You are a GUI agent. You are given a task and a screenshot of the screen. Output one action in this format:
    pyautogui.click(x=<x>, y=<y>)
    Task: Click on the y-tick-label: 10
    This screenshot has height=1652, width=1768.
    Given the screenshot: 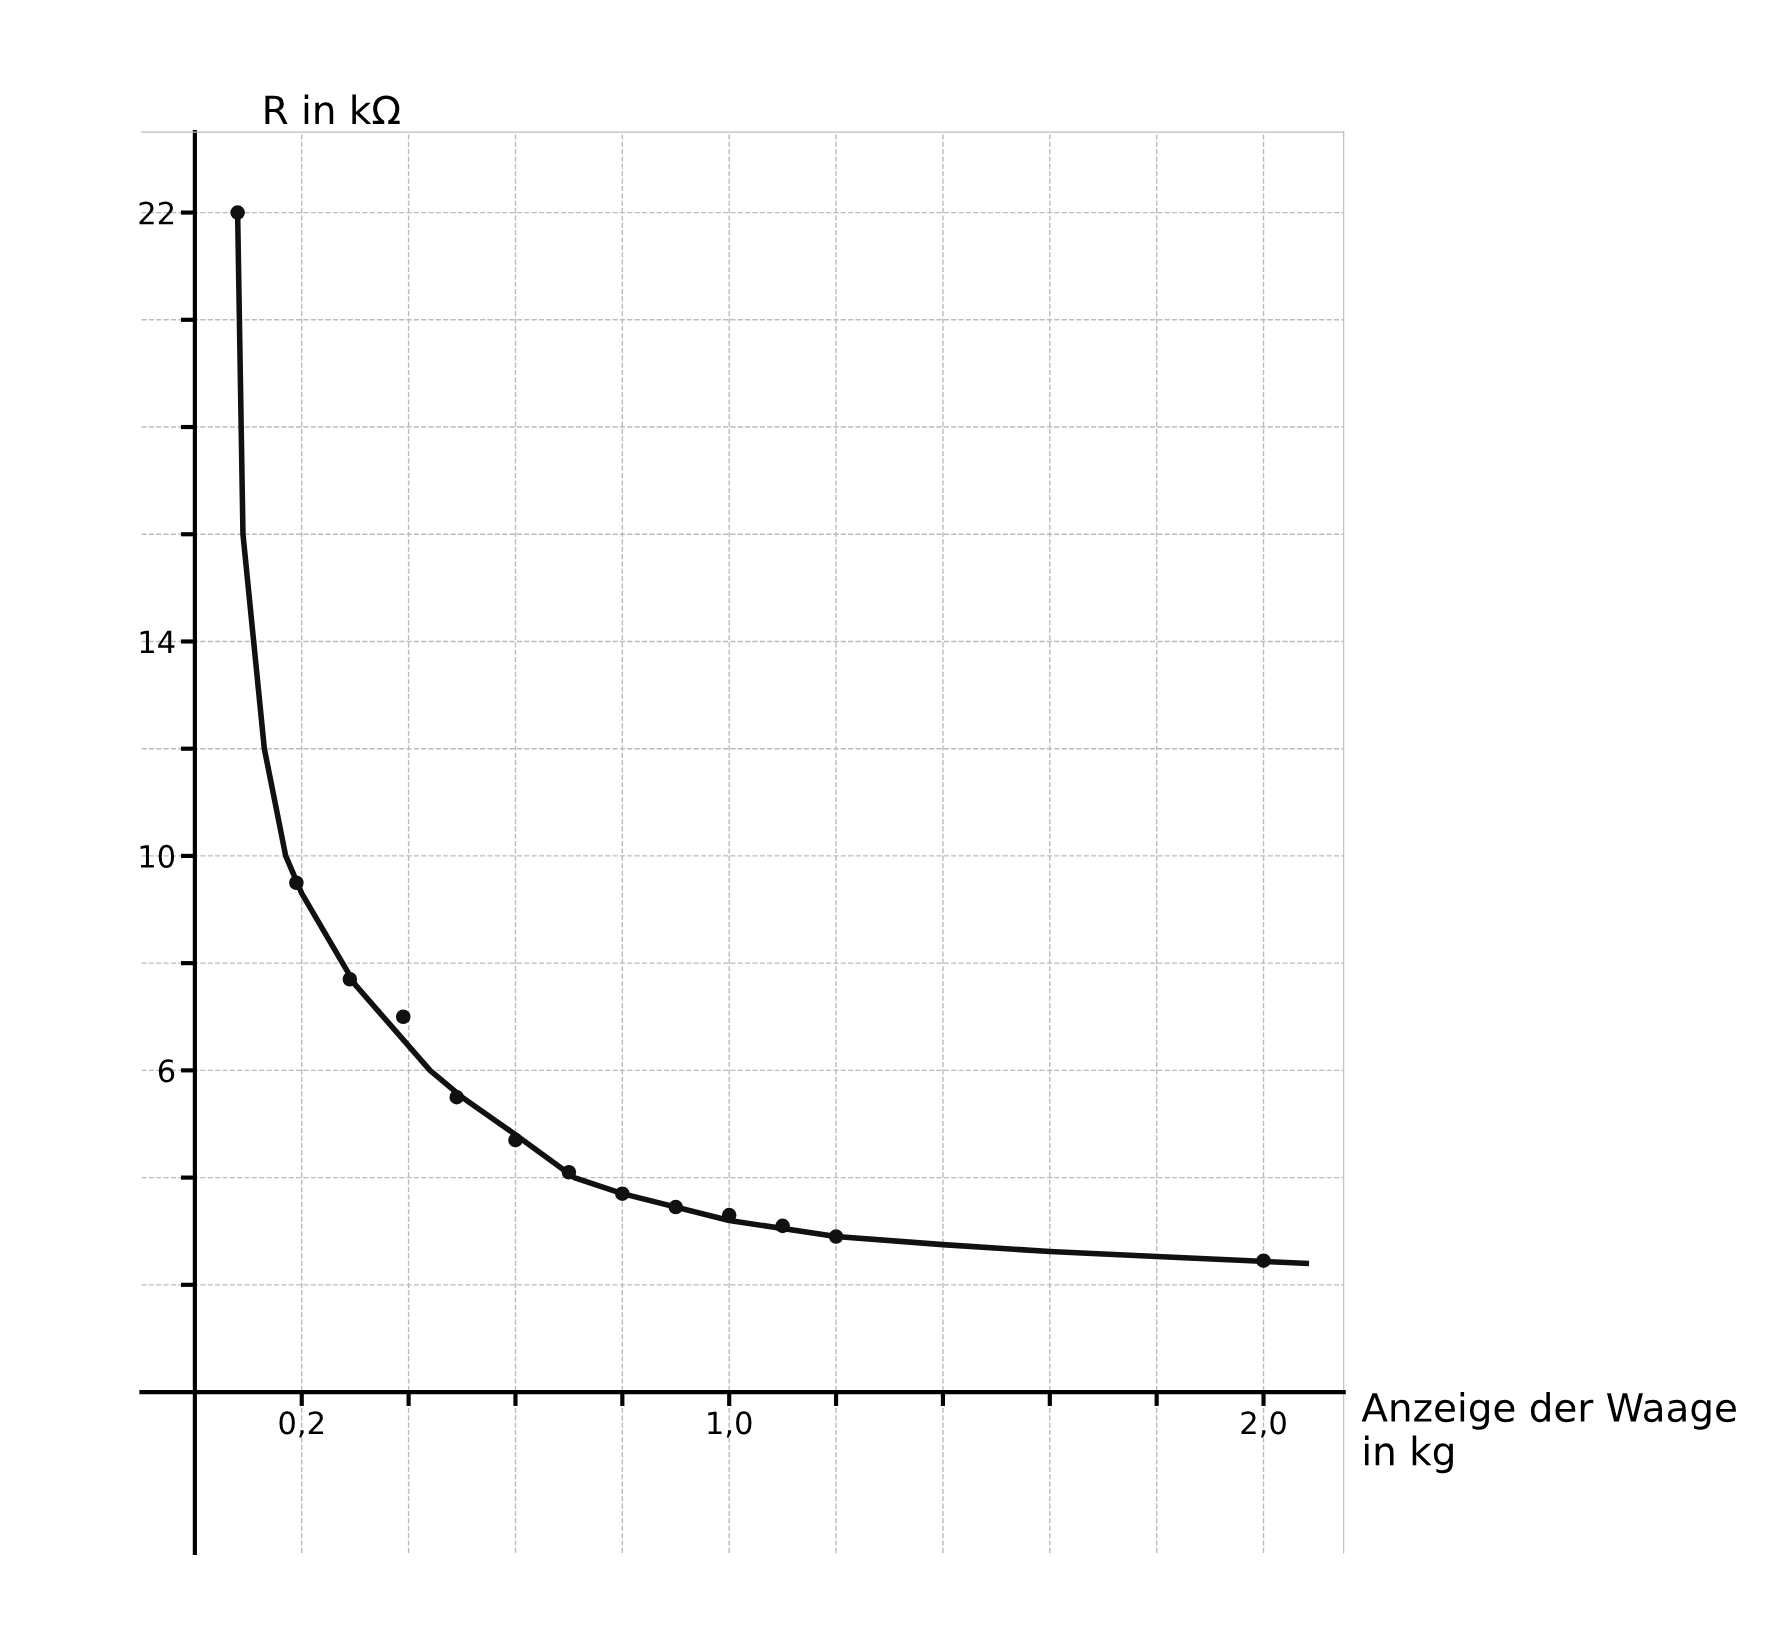 What is the action you would take?
    pyautogui.click(x=157, y=856)
    